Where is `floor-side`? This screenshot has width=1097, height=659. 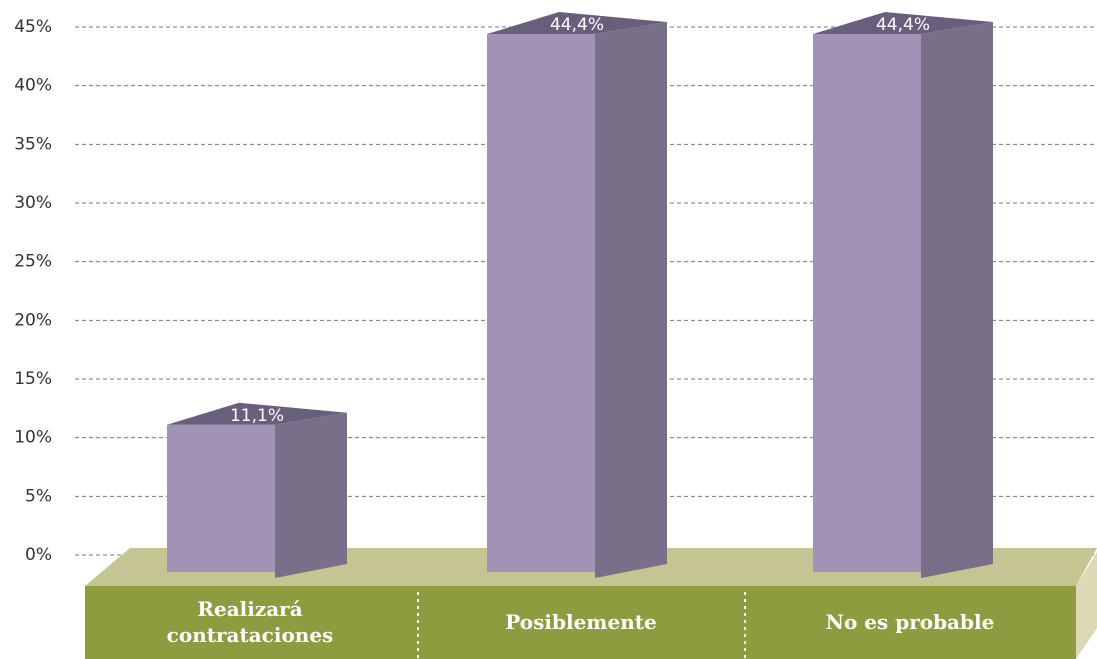 floor-side is located at coordinates (1086, 605).